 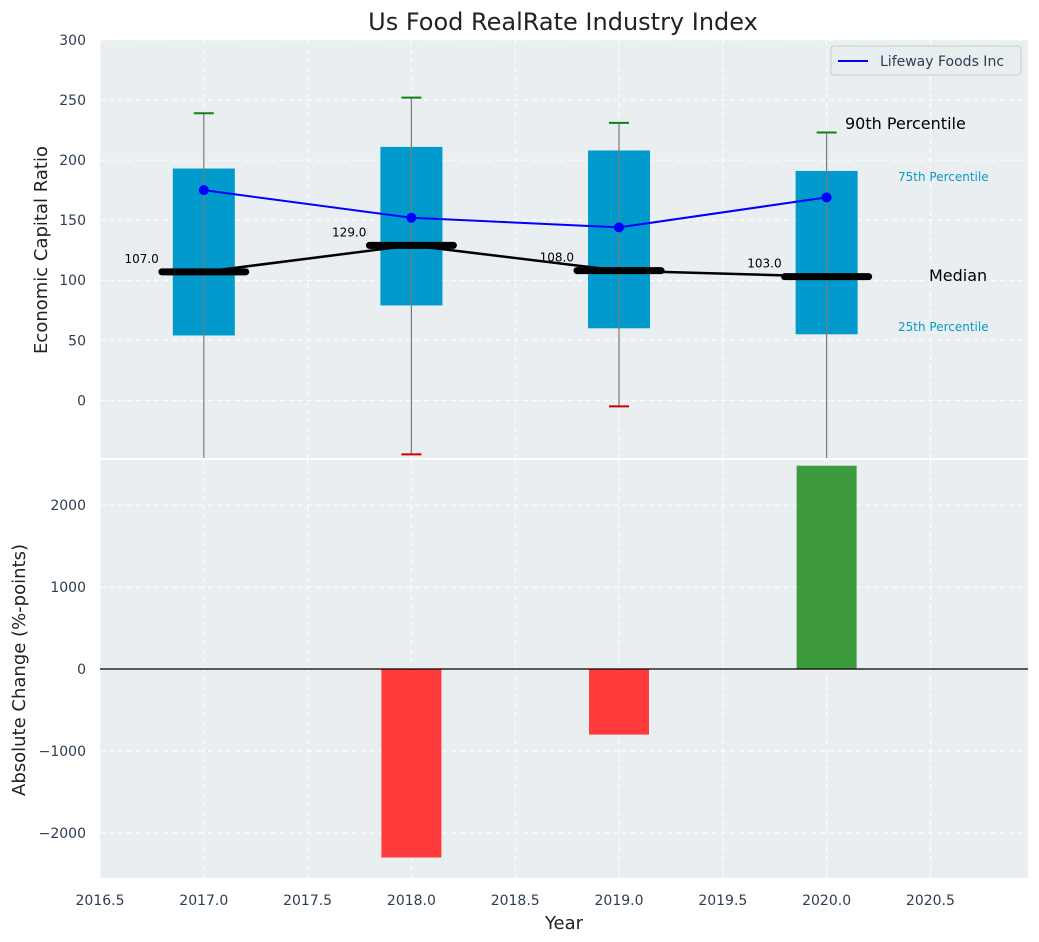 I want to click on bottom-y-tick-label: 0, so click(x=81, y=670).